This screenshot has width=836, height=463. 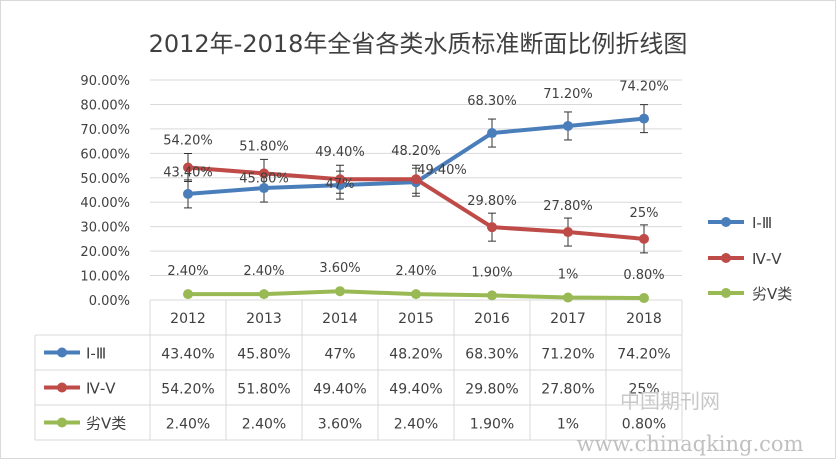 What do you see at coordinates (96, 354) in the screenshot?
I see `table-series-name: Ⅰ-Ⅲ` at bounding box center [96, 354].